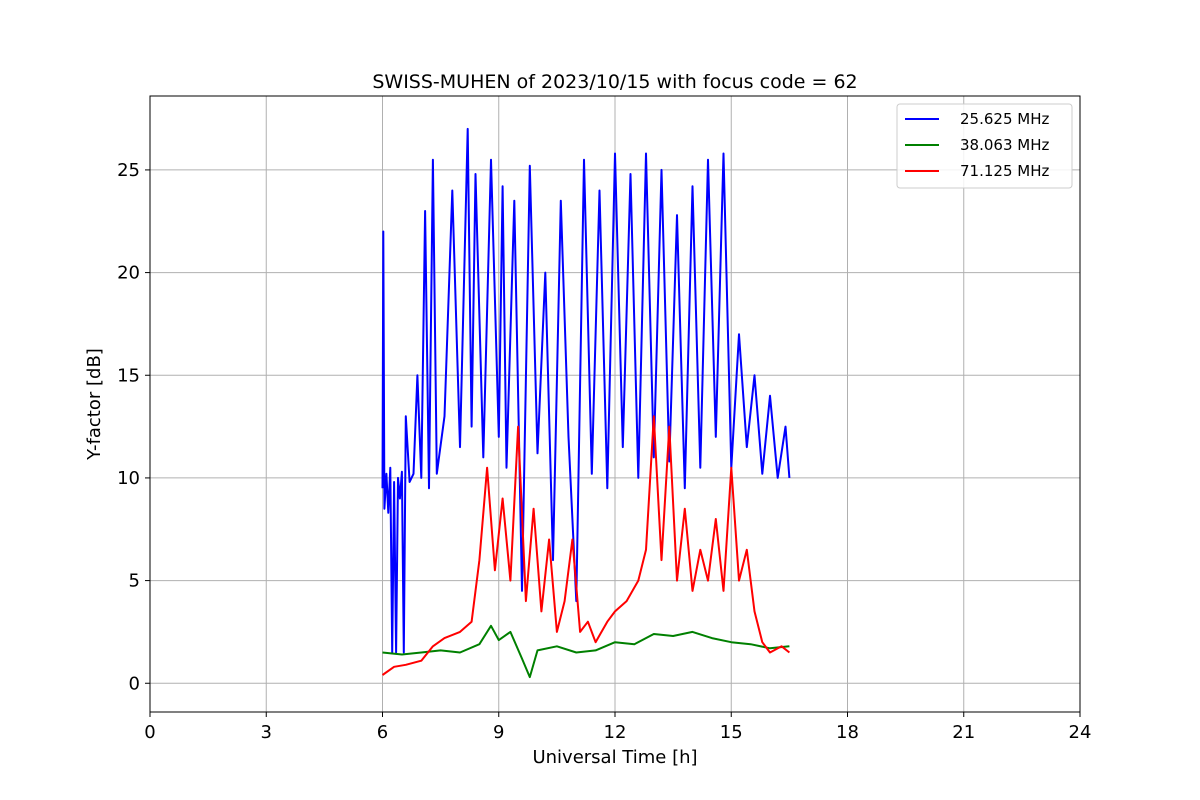  What do you see at coordinates (614, 757) in the screenshot?
I see `x-axis-label: Universal Time [h]` at bounding box center [614, 757].